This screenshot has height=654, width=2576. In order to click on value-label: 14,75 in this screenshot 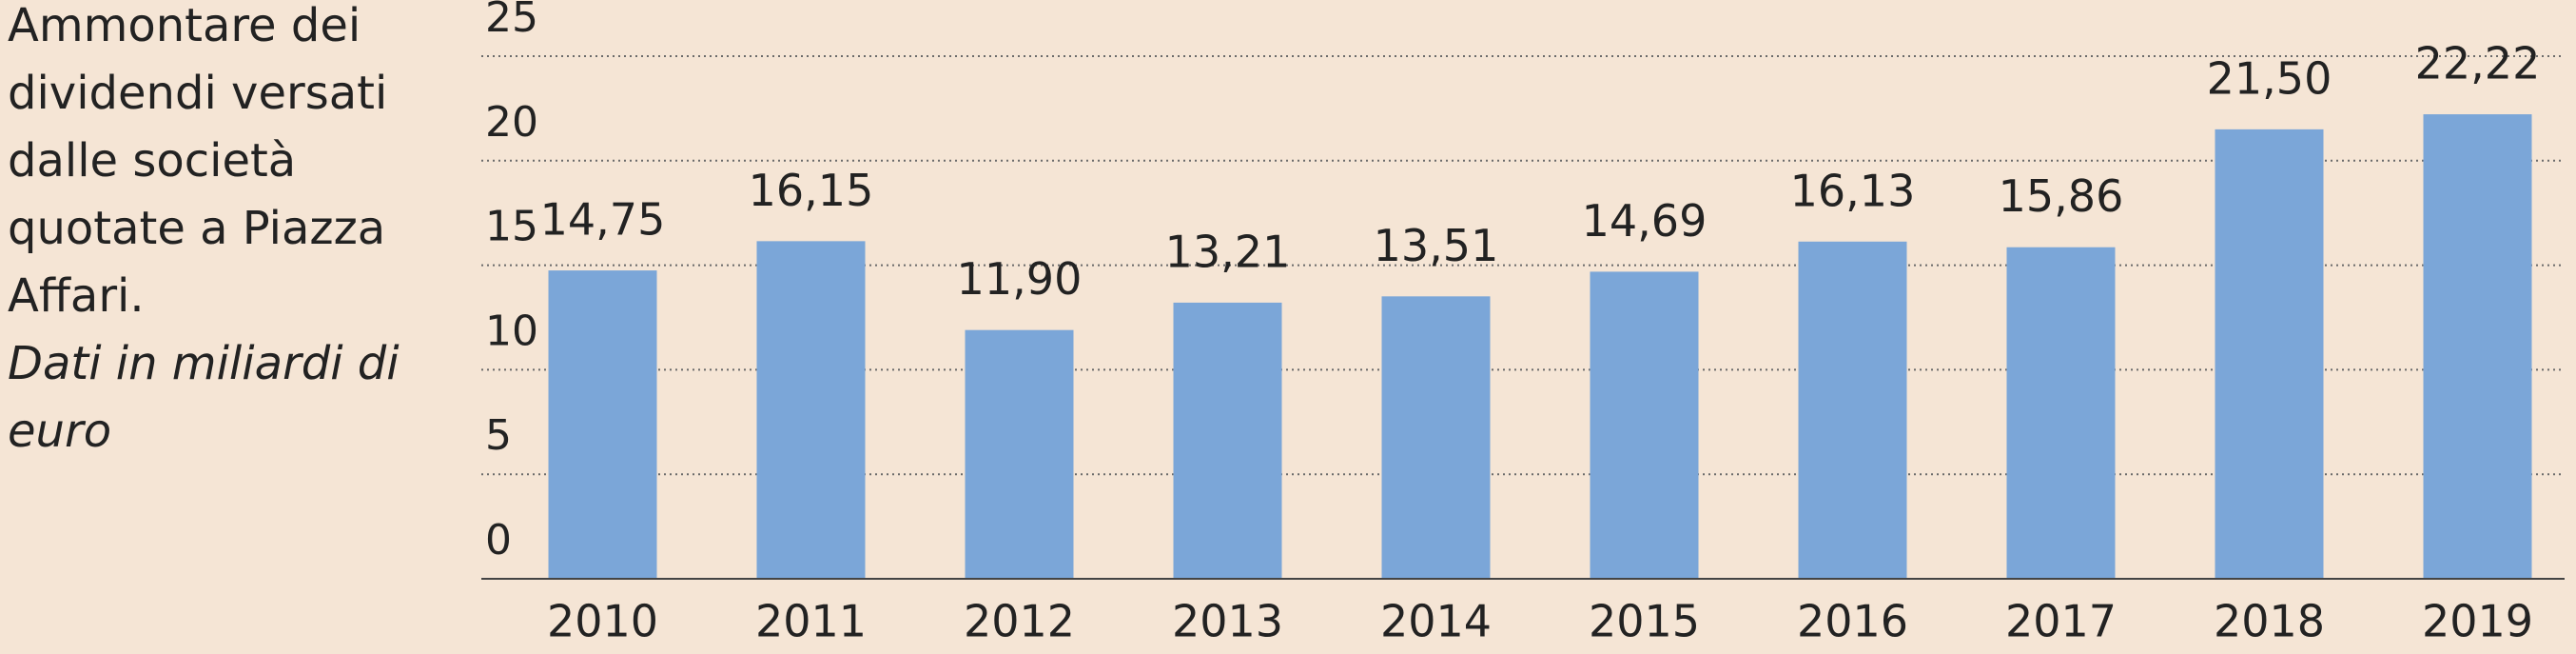, I will do `click(603, 220)`.